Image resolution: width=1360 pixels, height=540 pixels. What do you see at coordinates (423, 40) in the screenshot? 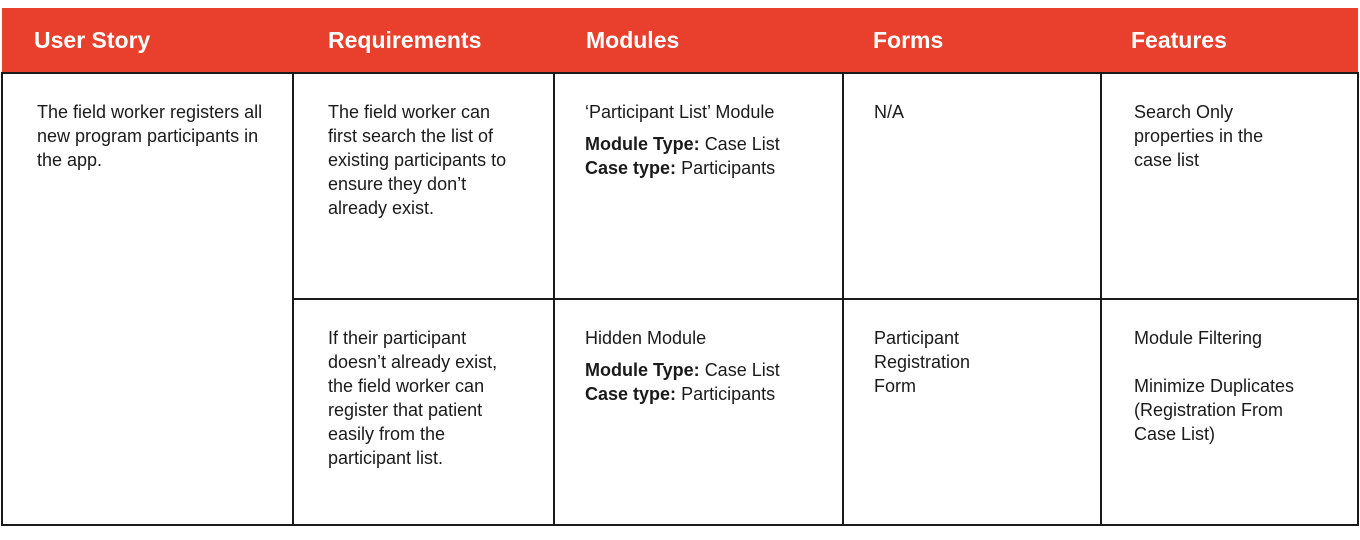
I see `header-requirements: Requirements` at bounding box center [423, 40].